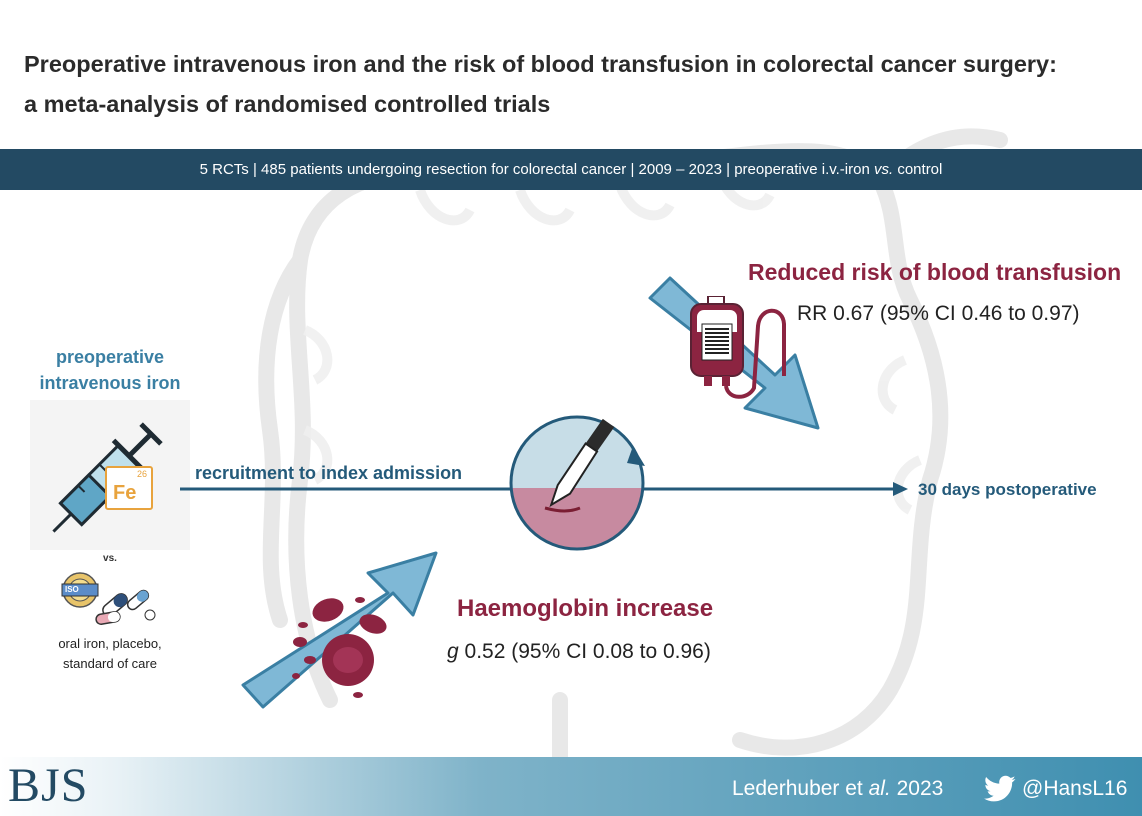 This screenshot has width=1142, height=816. I want to click on haemoglobin-outcome-title: Haemoglobin increase, so click(585, 608).